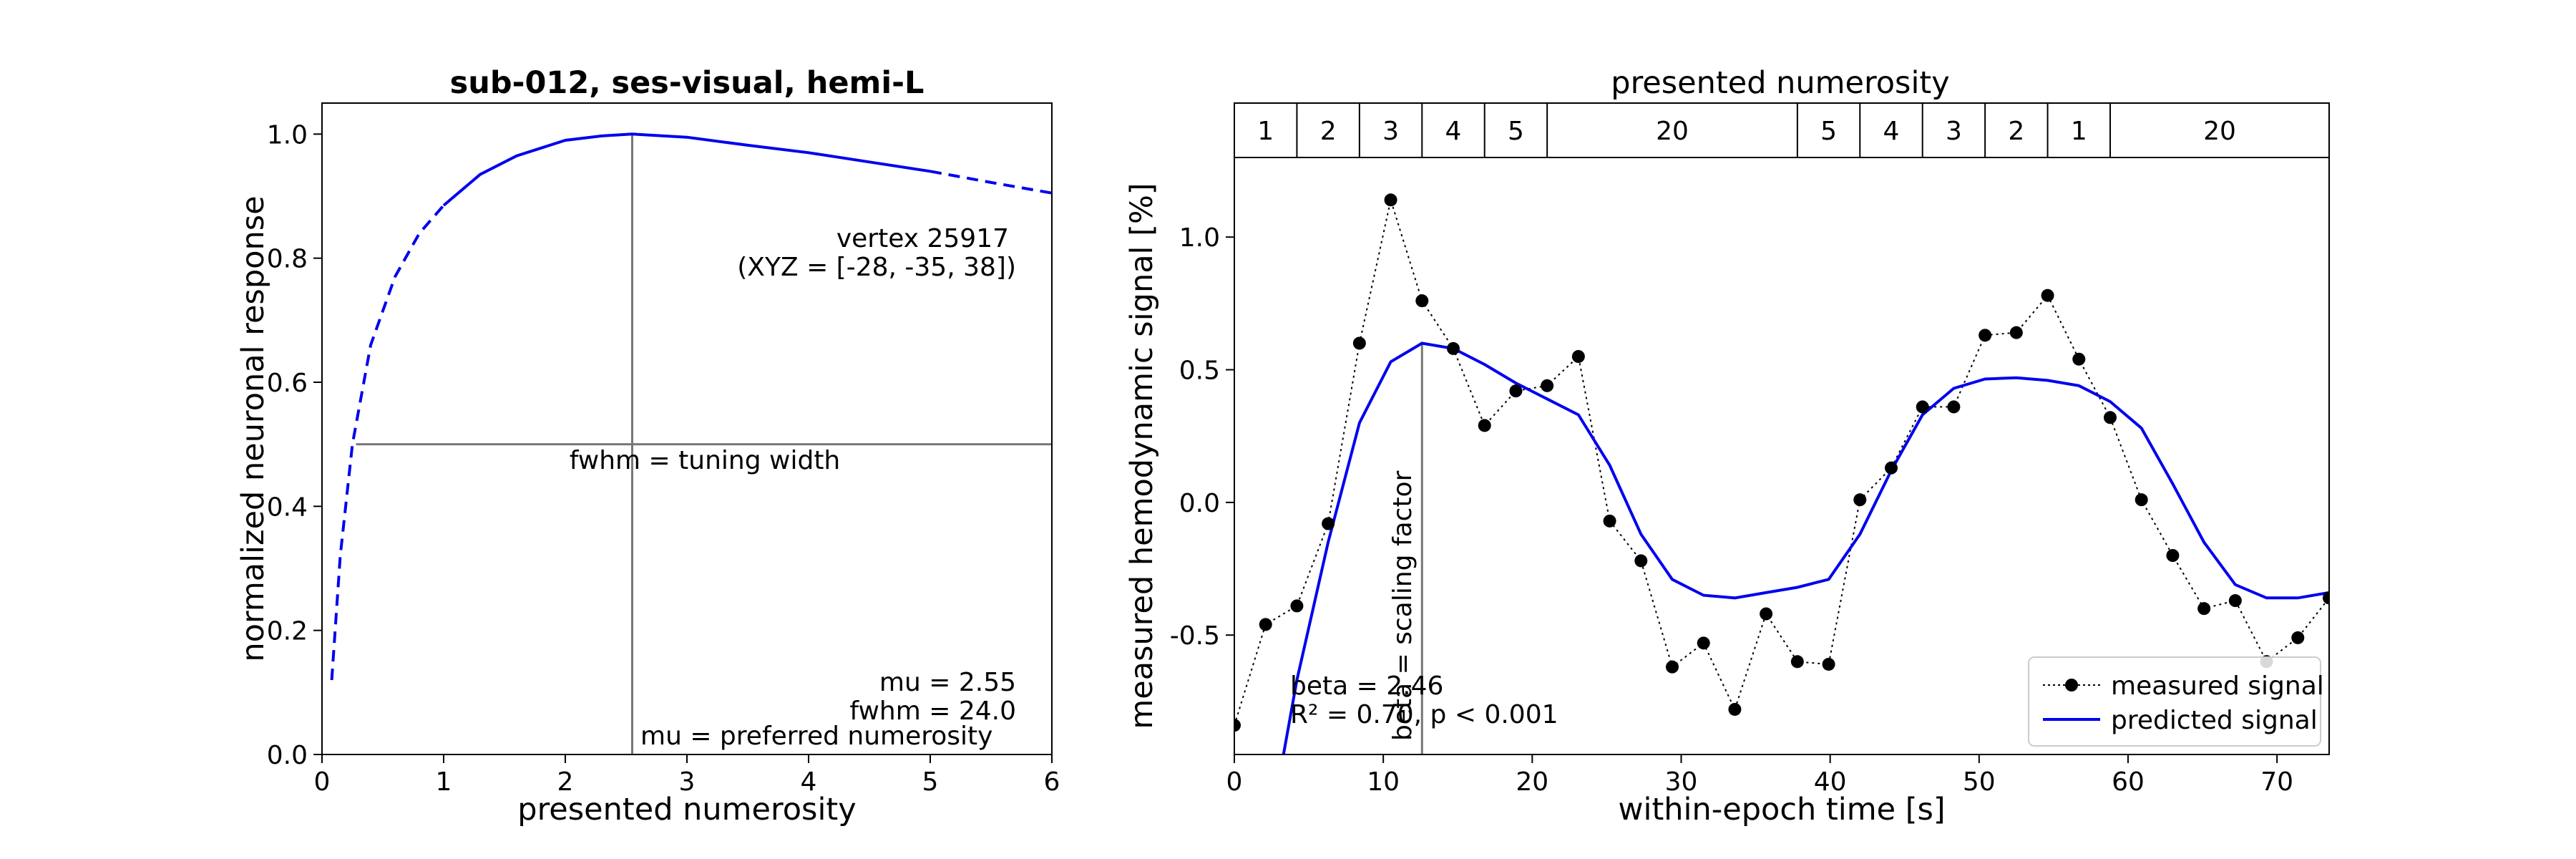  What do you see at coordinates (1366, 686) in the screenshot?
I see `beta-value-label: beta = 2.46` at bounding box center [1366, 686].